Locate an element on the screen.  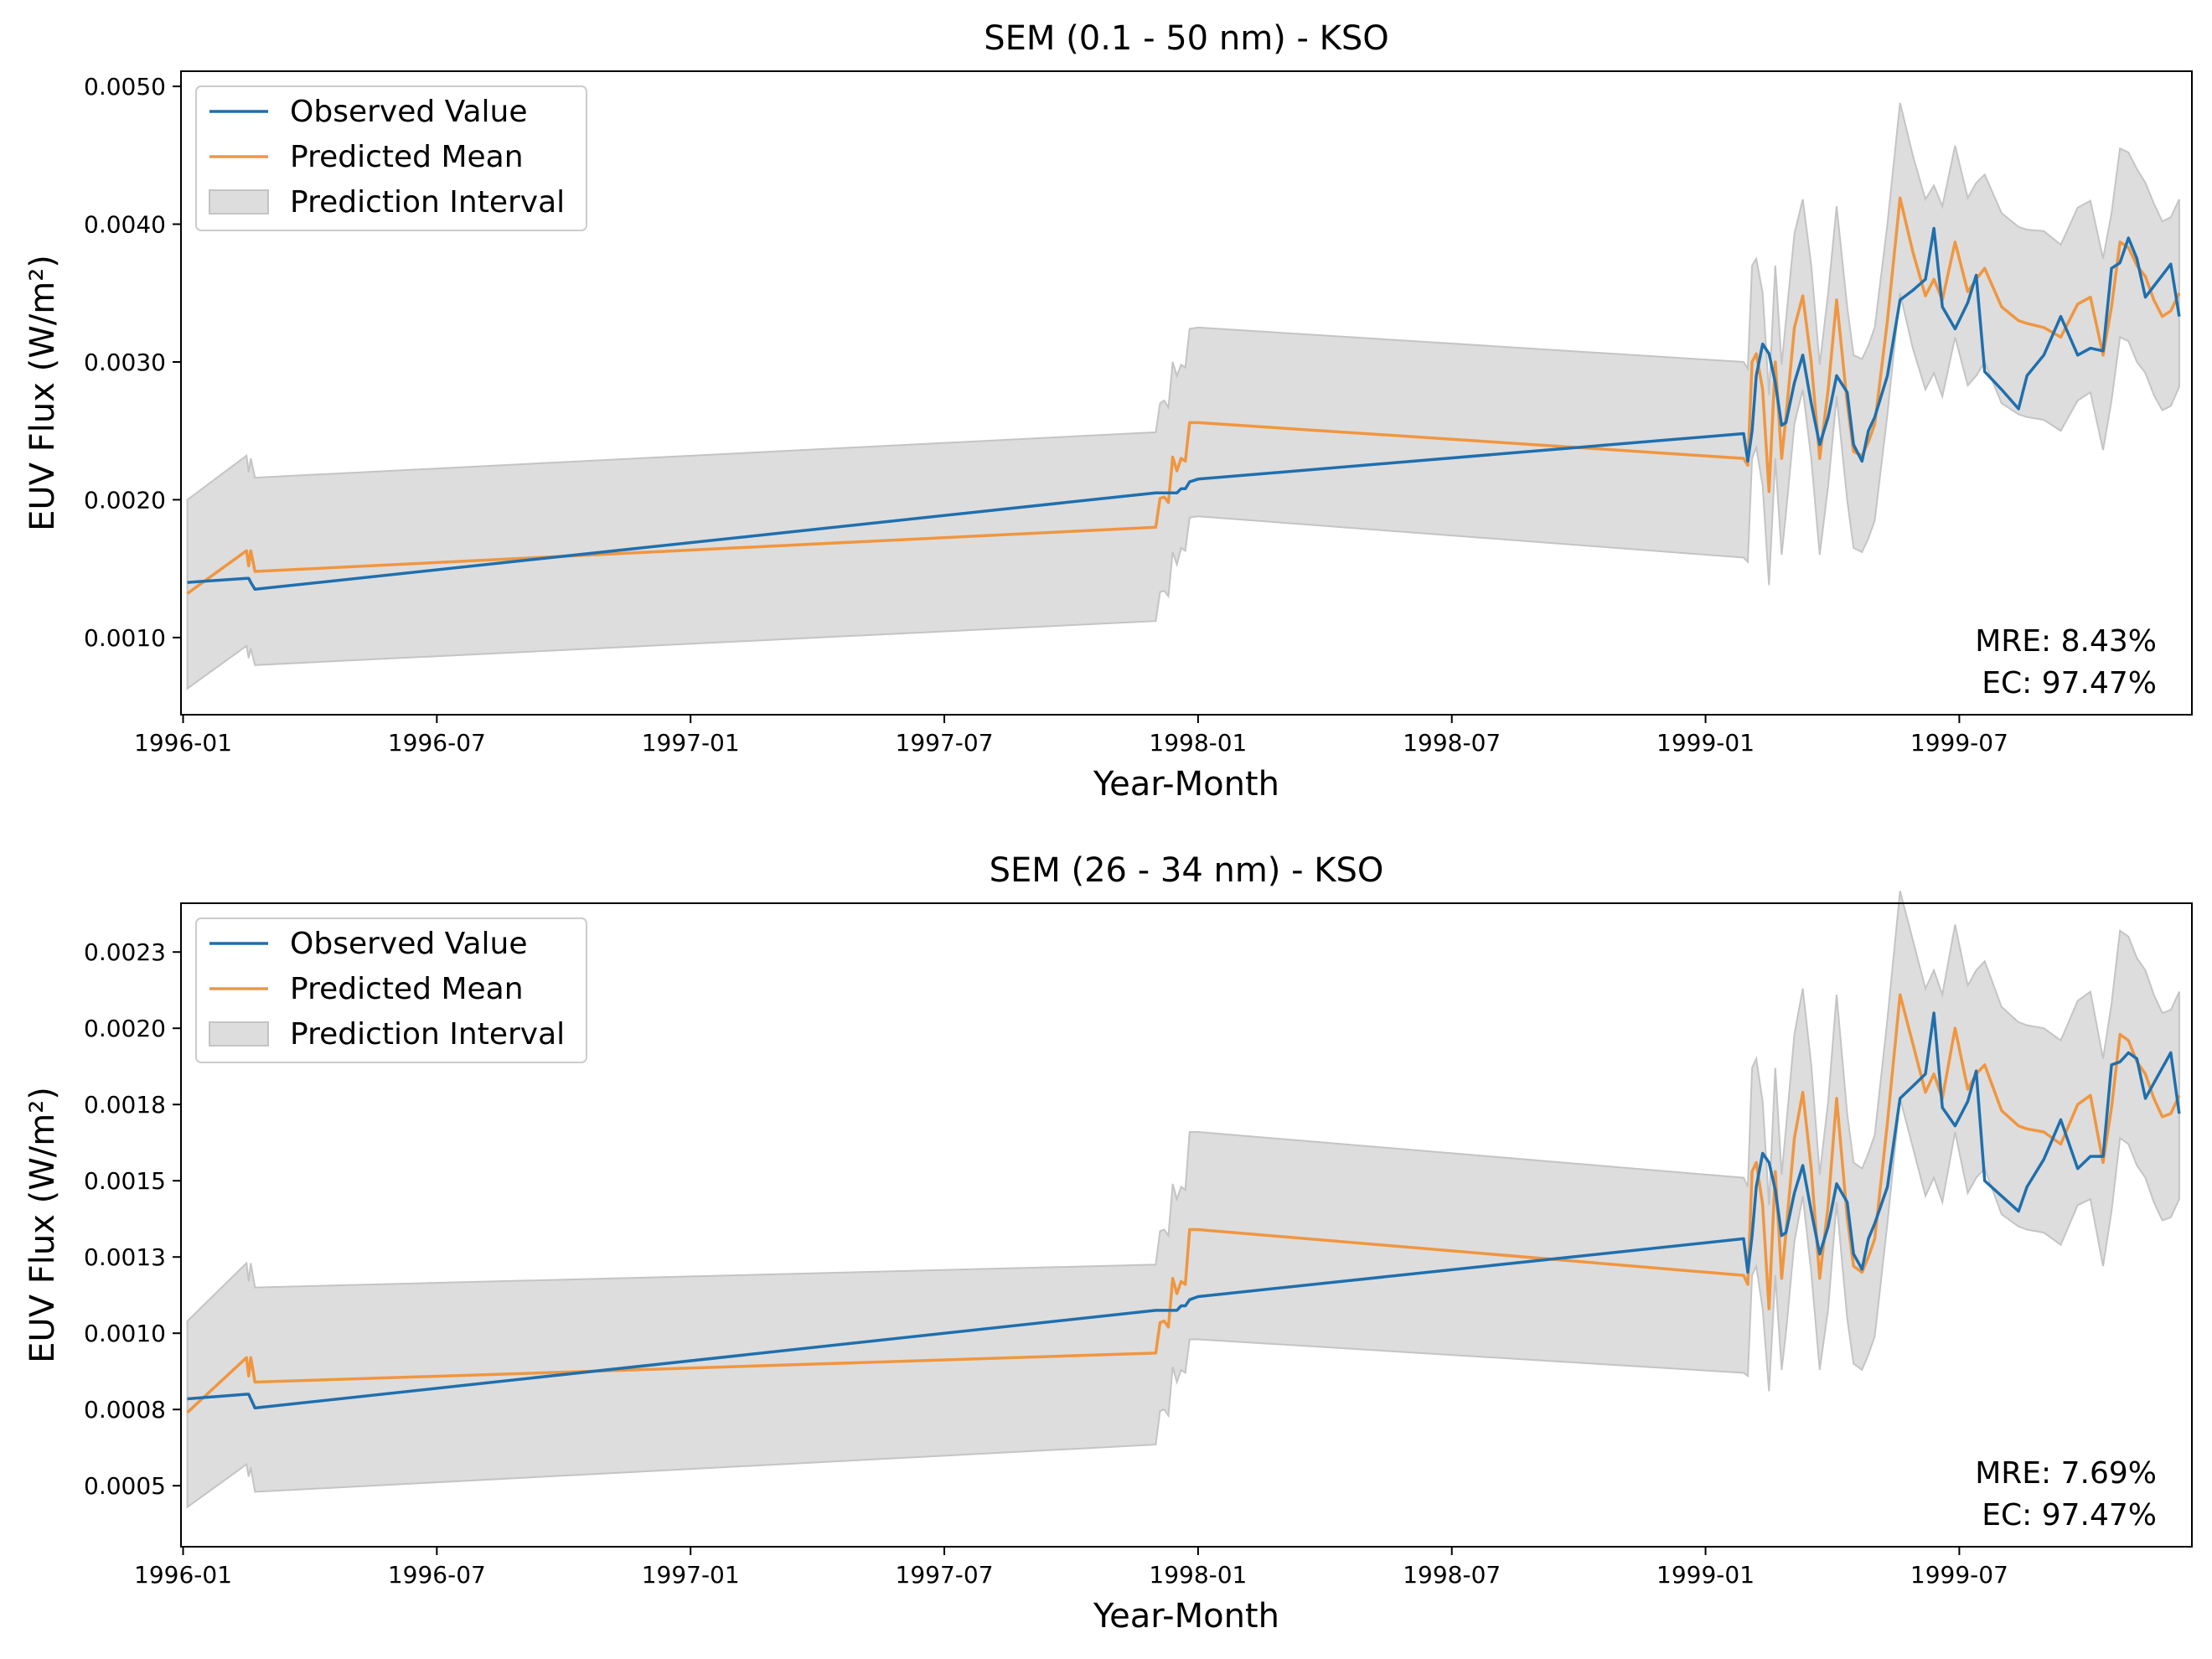
y-tick-label: 0.0013 is located at coordinates (125, 1257).